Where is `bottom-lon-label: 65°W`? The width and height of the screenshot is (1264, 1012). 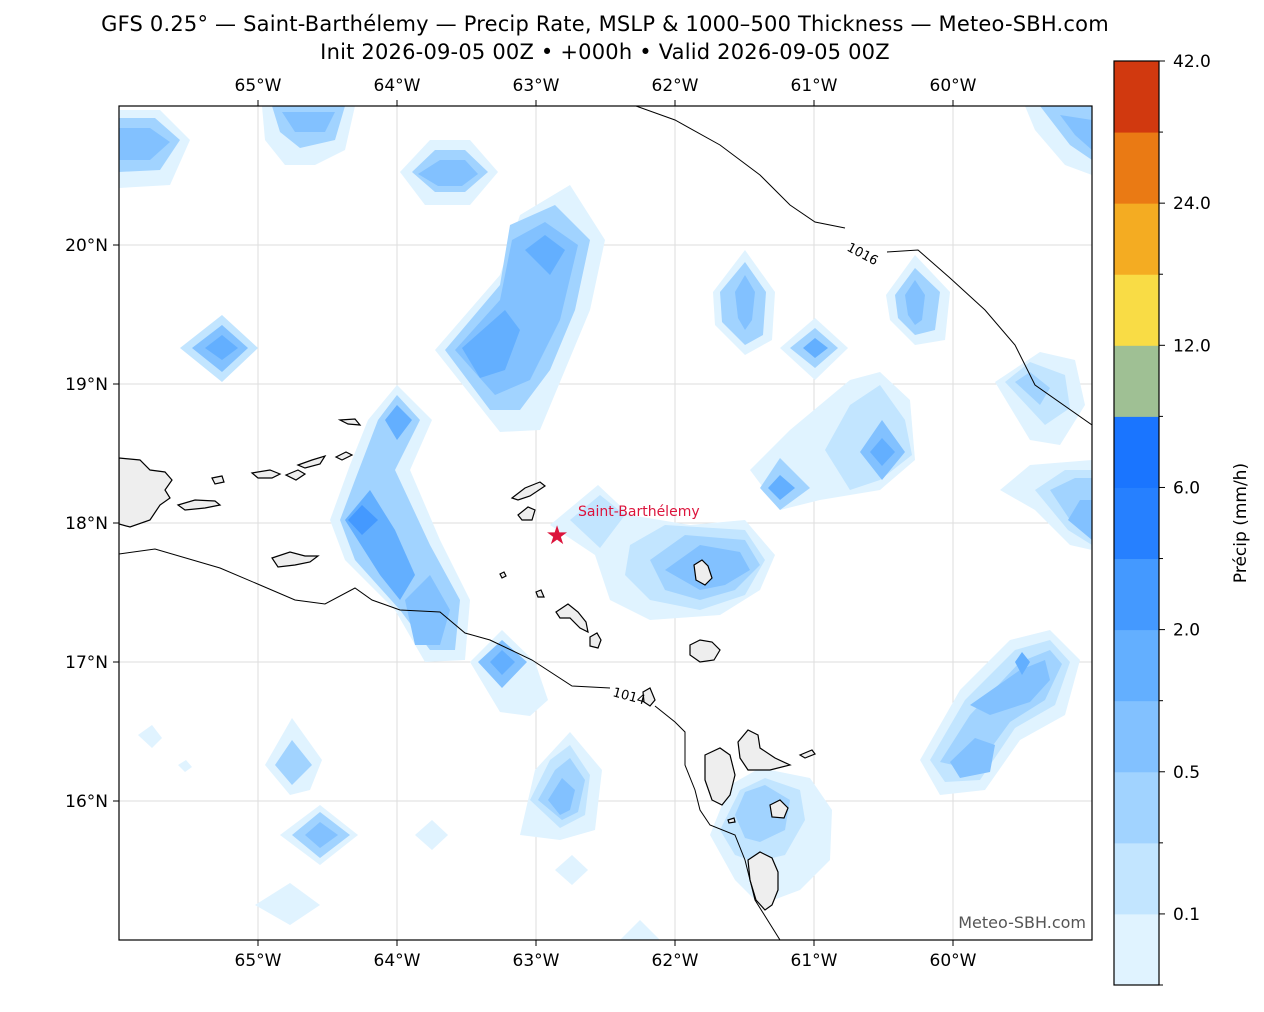
bottom-lon-label: 65°W is located at coordinates (258, 961).